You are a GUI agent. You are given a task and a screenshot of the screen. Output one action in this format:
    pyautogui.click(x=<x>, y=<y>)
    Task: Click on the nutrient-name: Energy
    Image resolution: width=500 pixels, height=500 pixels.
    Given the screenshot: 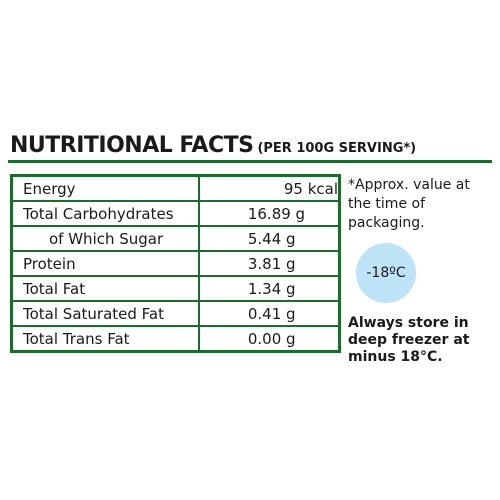 What is the action you would take?
    pyautogui.click(x=105, y=188)
    